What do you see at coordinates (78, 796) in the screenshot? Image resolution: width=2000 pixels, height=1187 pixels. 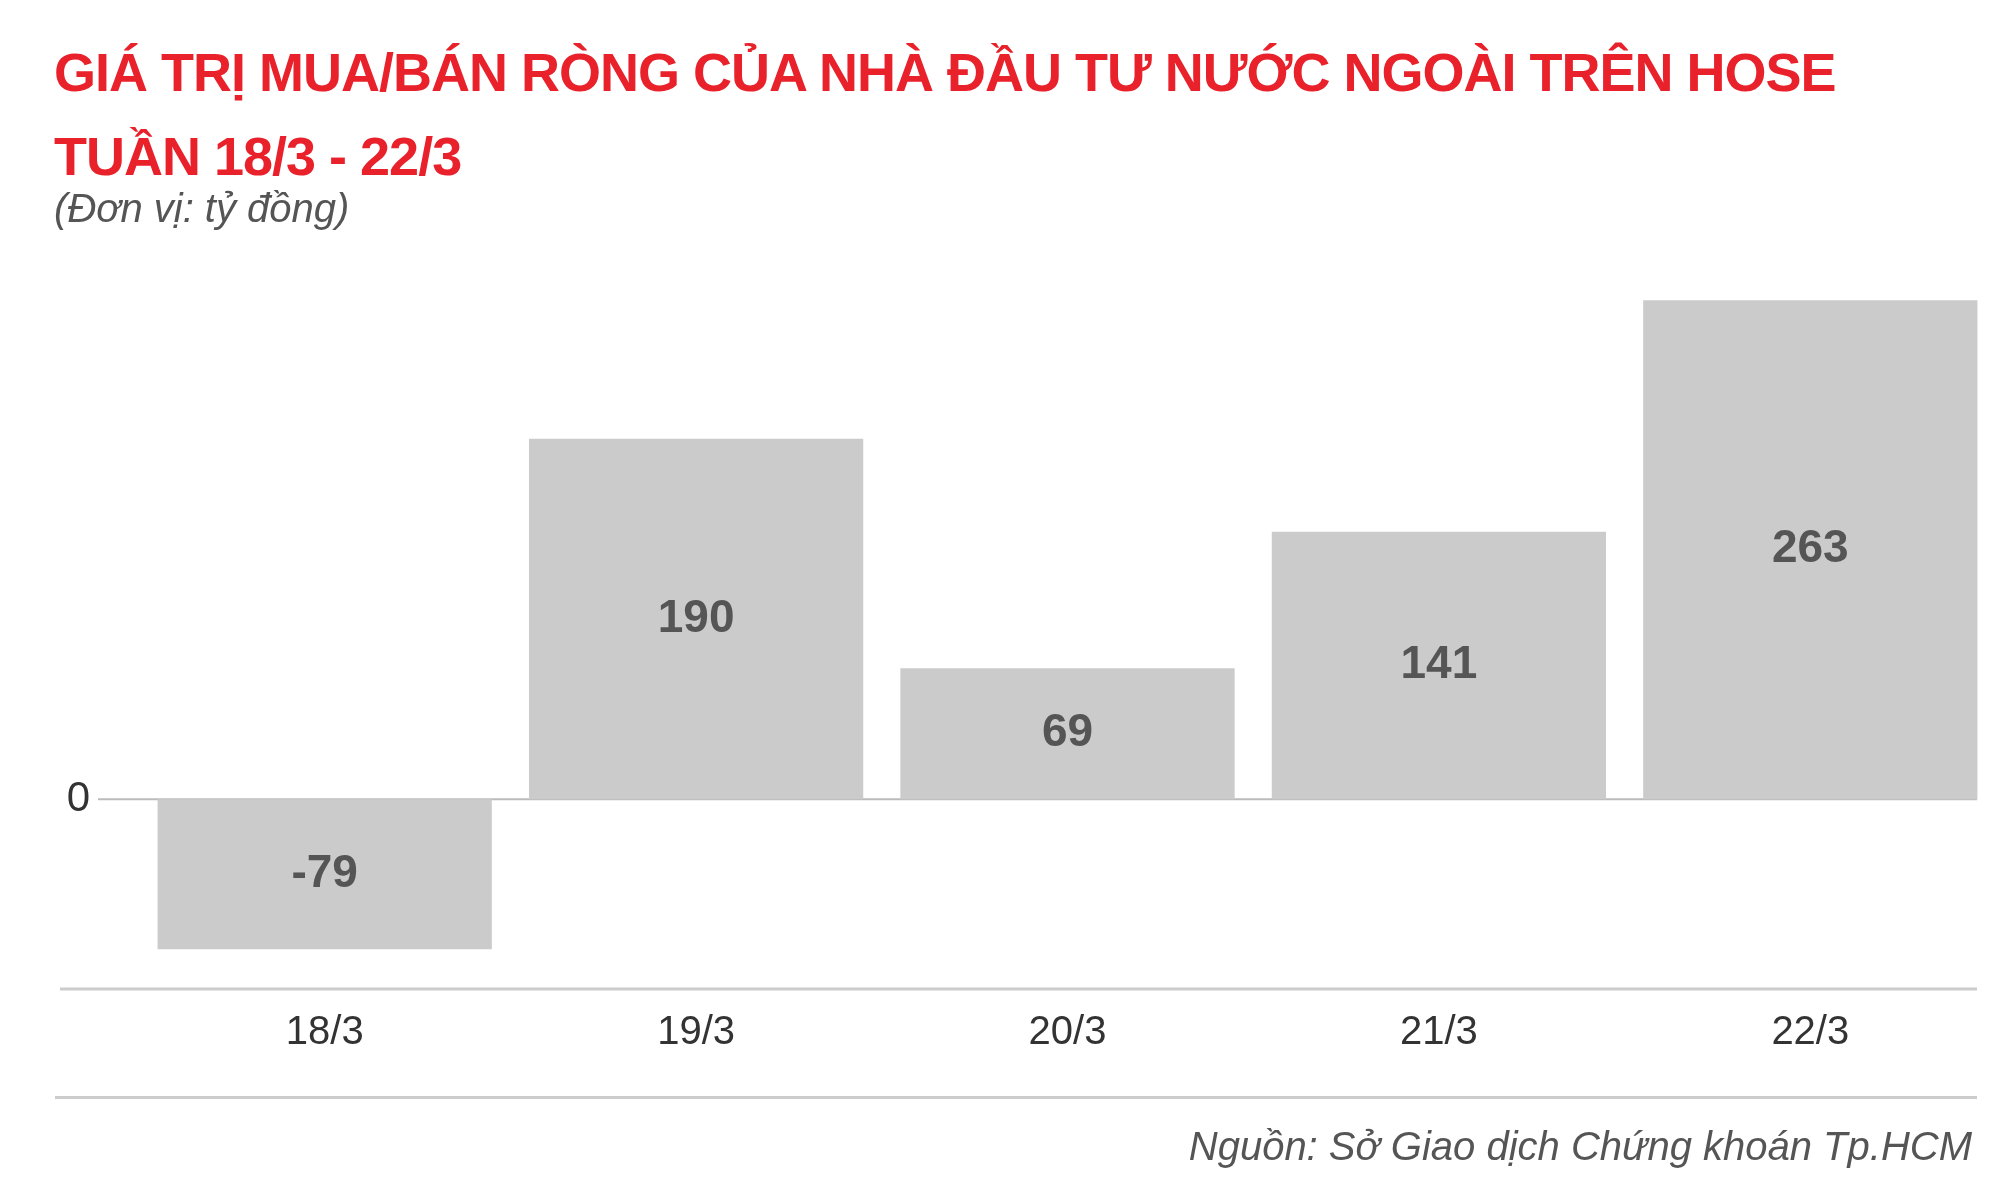 I see `ref-line-label: 0` at bounding box center [78, 796].